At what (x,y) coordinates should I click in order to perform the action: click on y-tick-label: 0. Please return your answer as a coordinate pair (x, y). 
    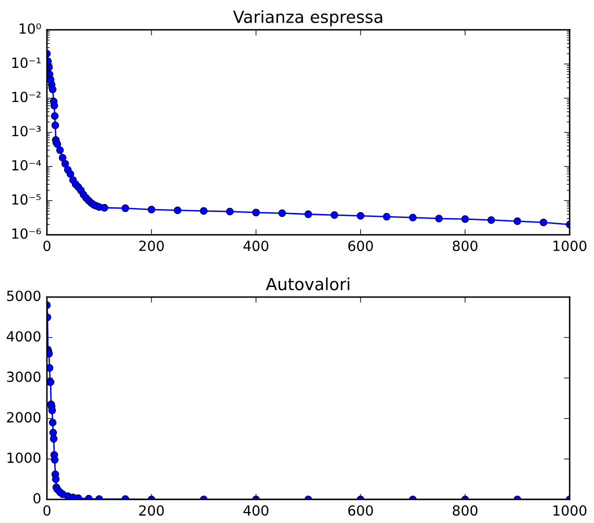
    Looking at the image, I should click on (36, 498).